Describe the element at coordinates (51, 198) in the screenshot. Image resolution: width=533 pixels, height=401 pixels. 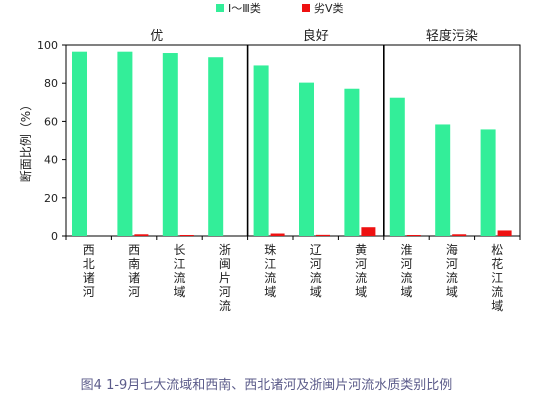
I see `y-tick-label: 20` at that location.